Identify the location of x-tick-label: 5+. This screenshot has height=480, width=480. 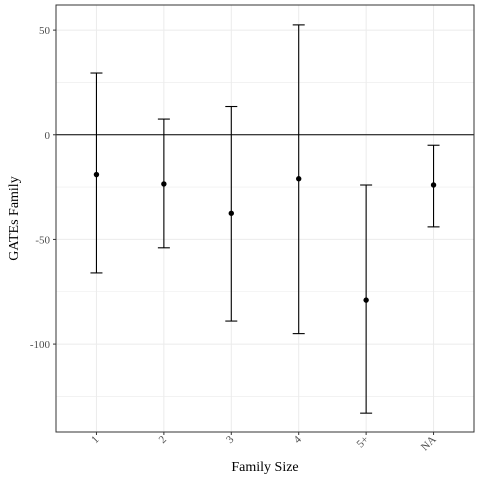
(362, 442).